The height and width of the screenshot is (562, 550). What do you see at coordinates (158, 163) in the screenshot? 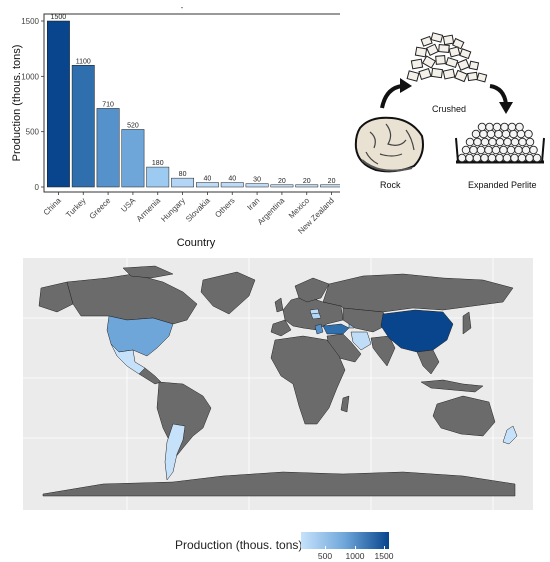
I see `bar-value-label: 180` at bounding box center [158, 163].